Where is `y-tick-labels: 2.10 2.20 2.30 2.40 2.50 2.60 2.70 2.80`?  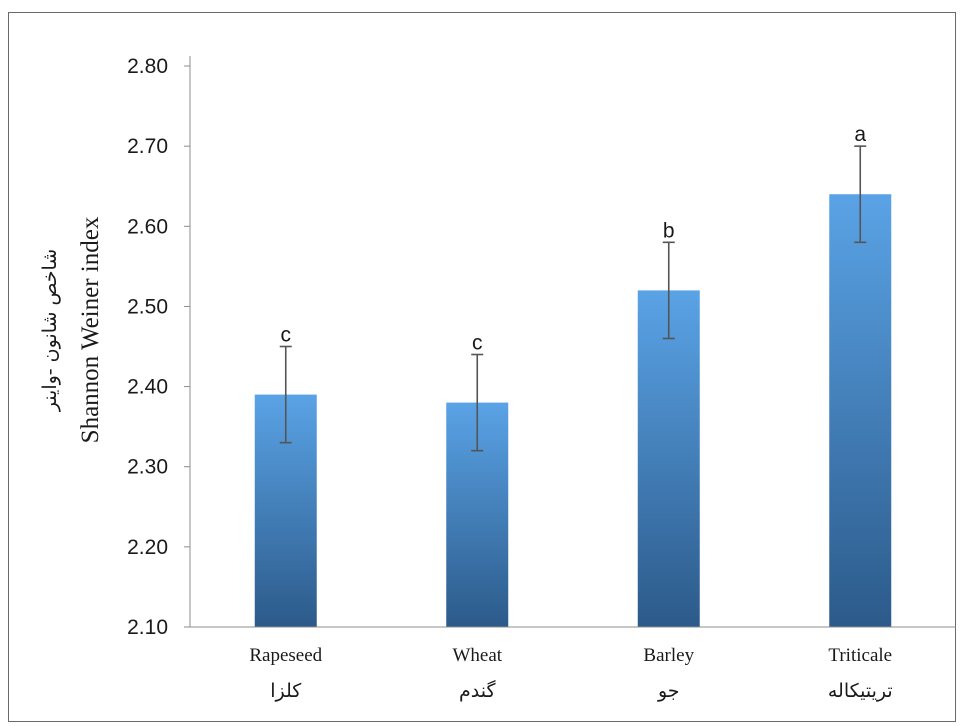
y-tick-labels: 2.10 2.20 2.30 2.40 2.50 2.60 2.70 2.80 is located at coordinates (158, 347).